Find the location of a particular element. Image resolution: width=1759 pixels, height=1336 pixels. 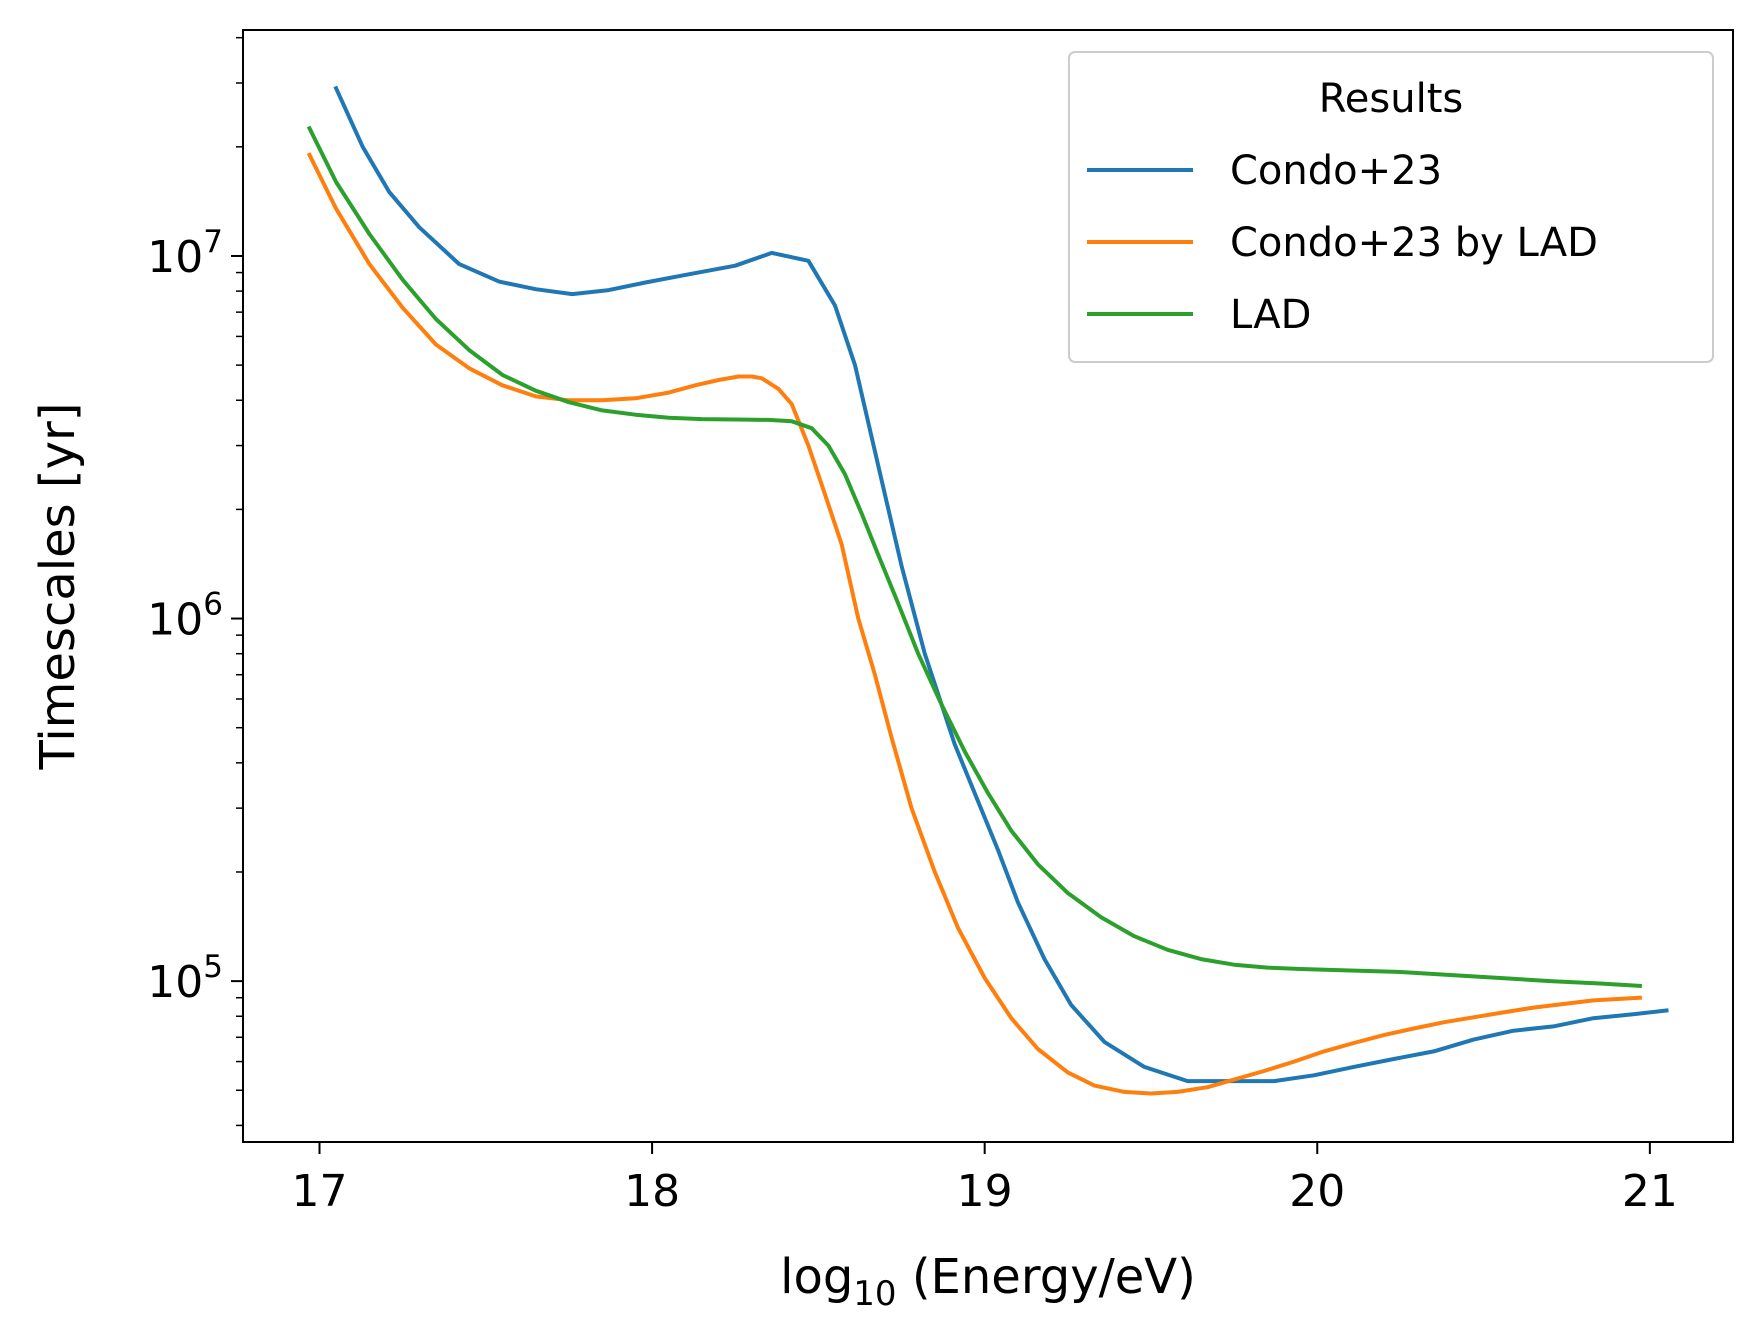

x-axis-label-sub: 10 is located at coordinates (874, 1294).